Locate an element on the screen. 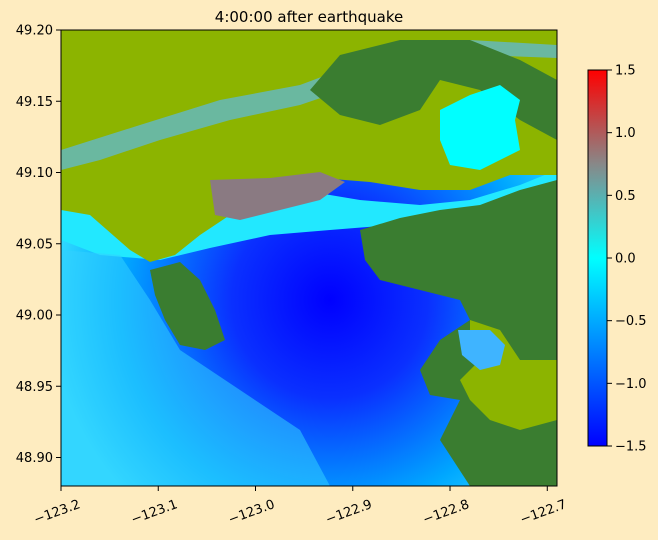  y-tick-label: 48.90 is located at coordinates (34, 458).